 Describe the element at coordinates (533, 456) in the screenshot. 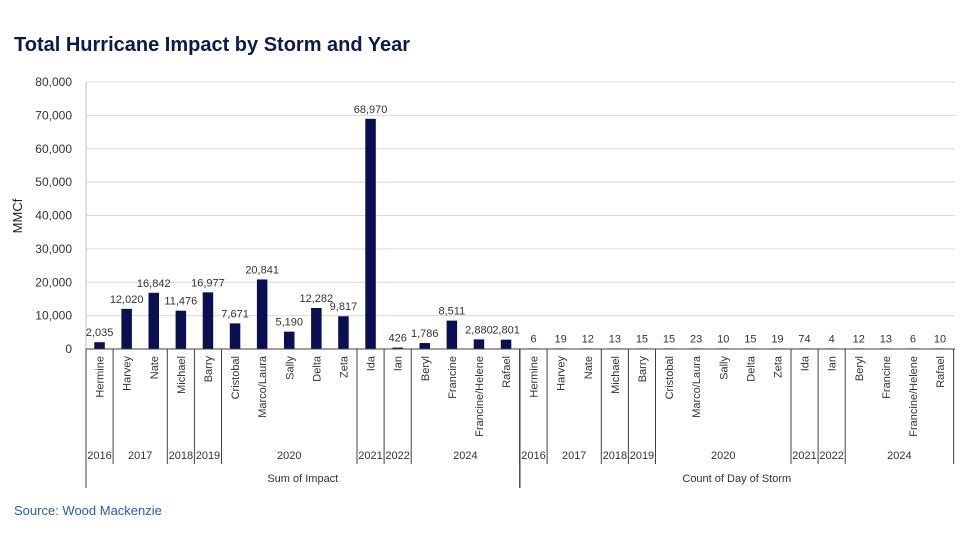

I see `x-year-label: 2016` at that location.